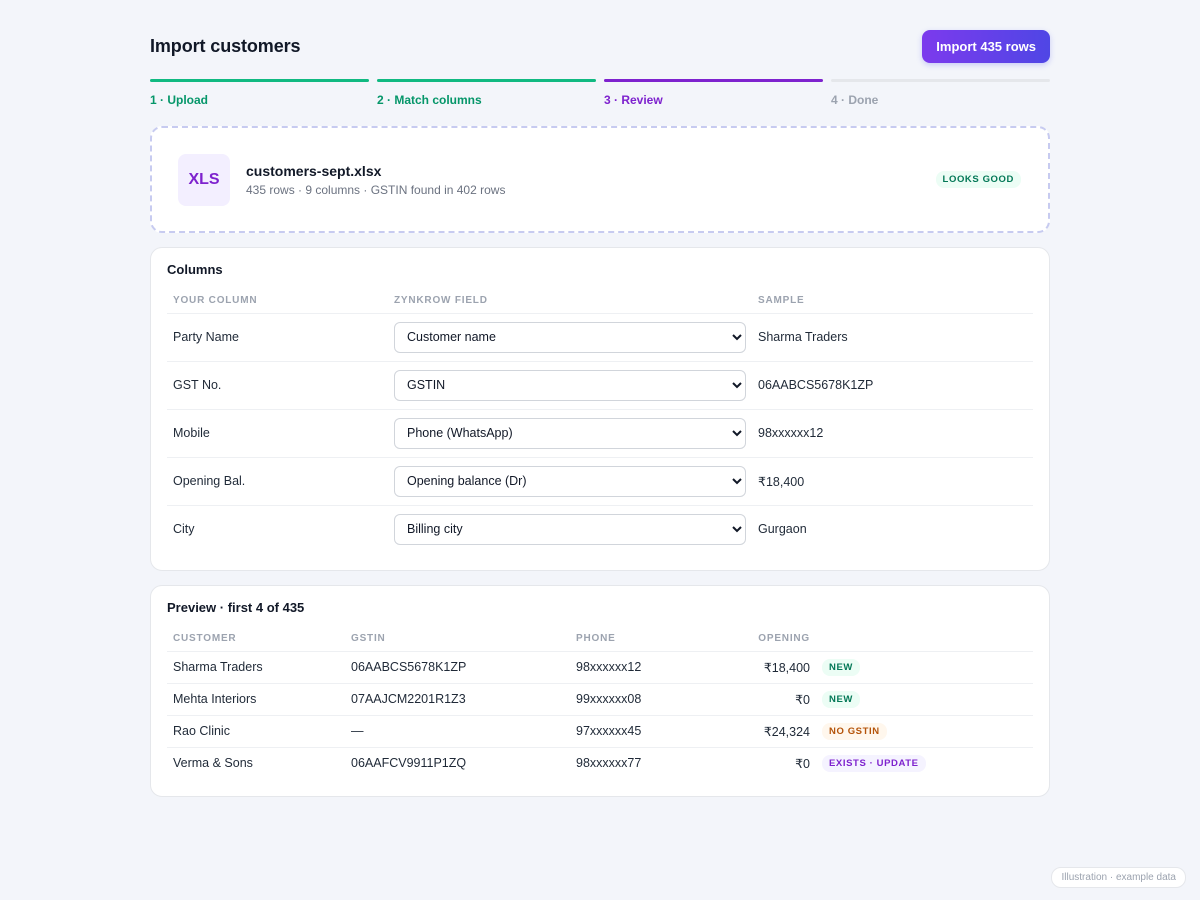 Image resolution: width=1200 pixels, height=900 pixels. I want to click on opening-balance: ₹24,324, so click(741, 730).